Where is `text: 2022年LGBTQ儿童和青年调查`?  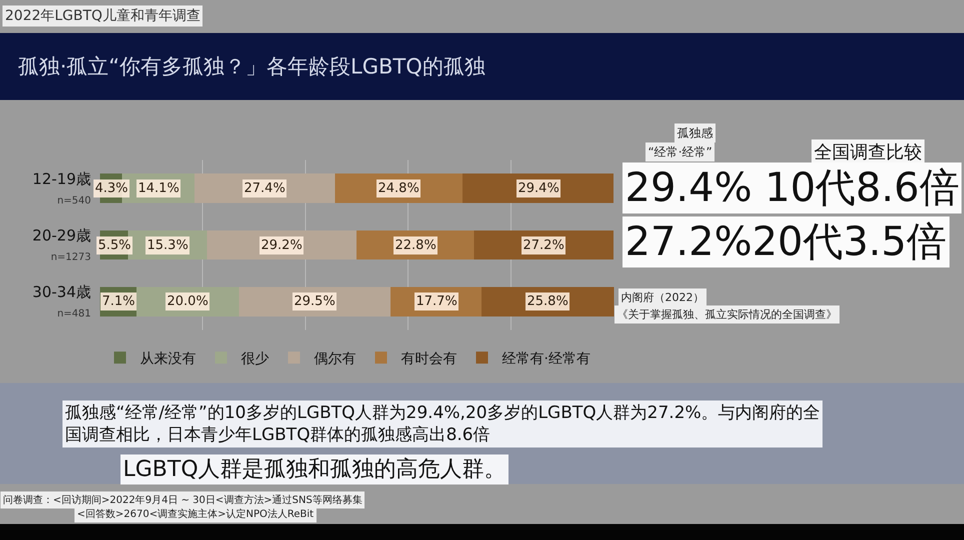 text: 2022年LGBTQ儿童和青年调查 is located at coordinates (102, 16).